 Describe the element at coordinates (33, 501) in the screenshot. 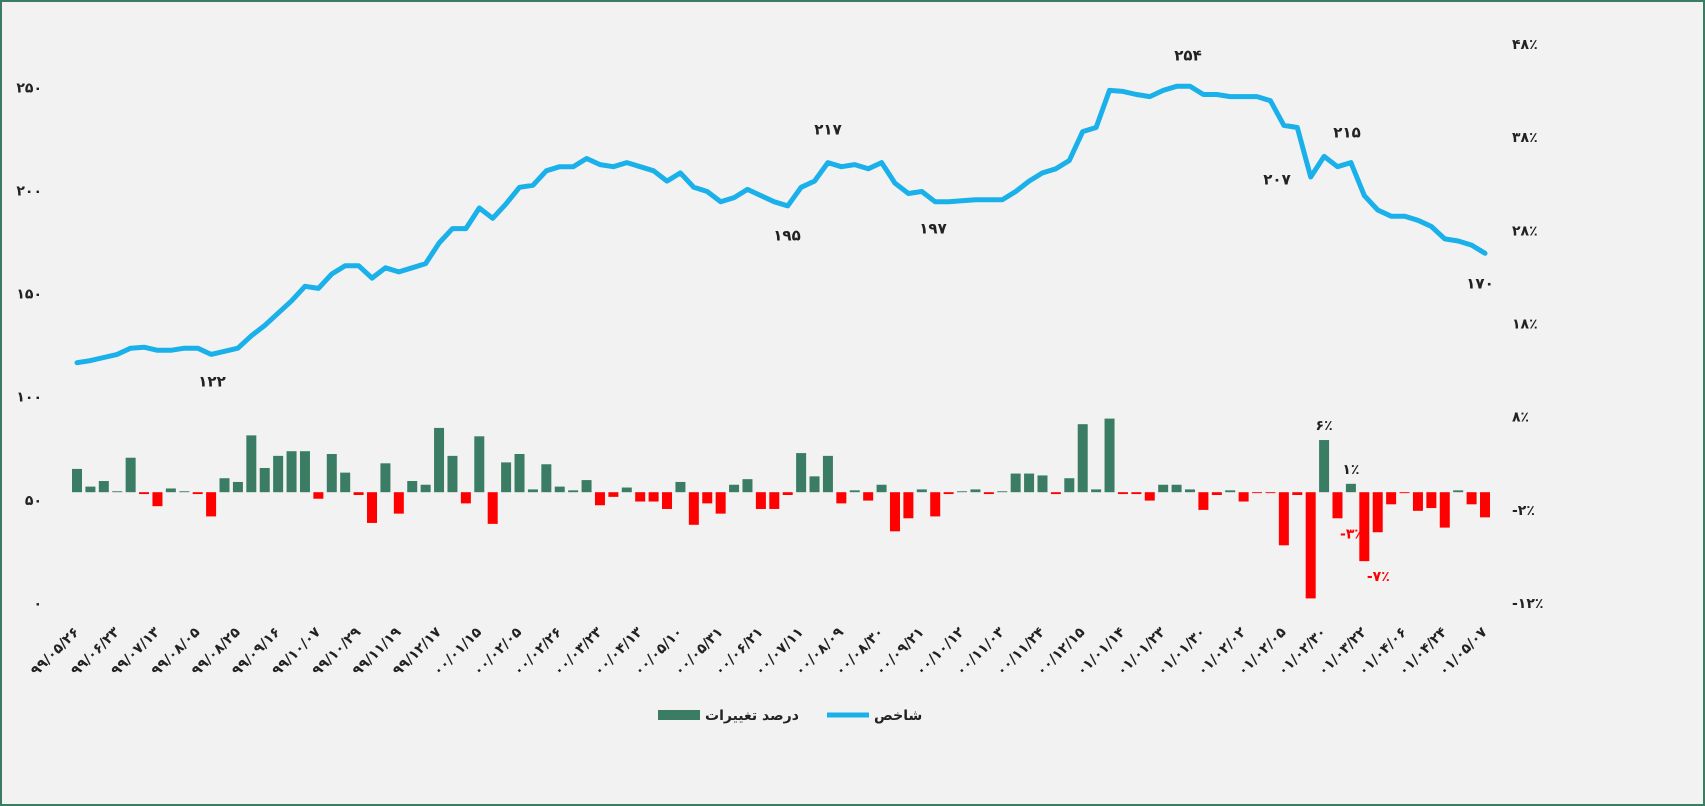

I see `y-tick-label: ۵۰` at that location.